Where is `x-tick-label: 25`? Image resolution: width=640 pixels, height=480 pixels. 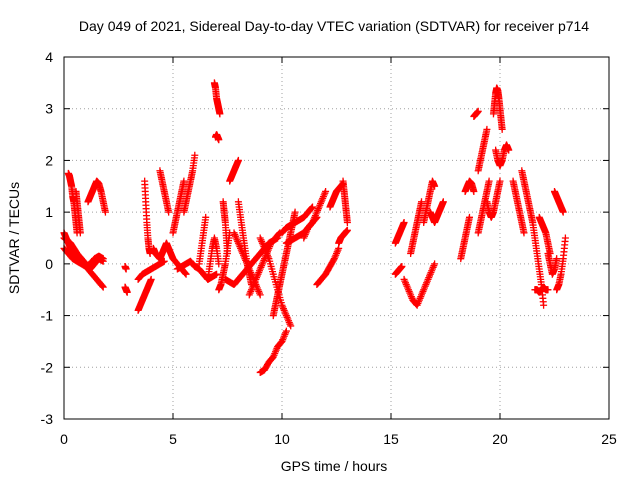 x-tick-label: 25 is located at coordinates (609, 439).